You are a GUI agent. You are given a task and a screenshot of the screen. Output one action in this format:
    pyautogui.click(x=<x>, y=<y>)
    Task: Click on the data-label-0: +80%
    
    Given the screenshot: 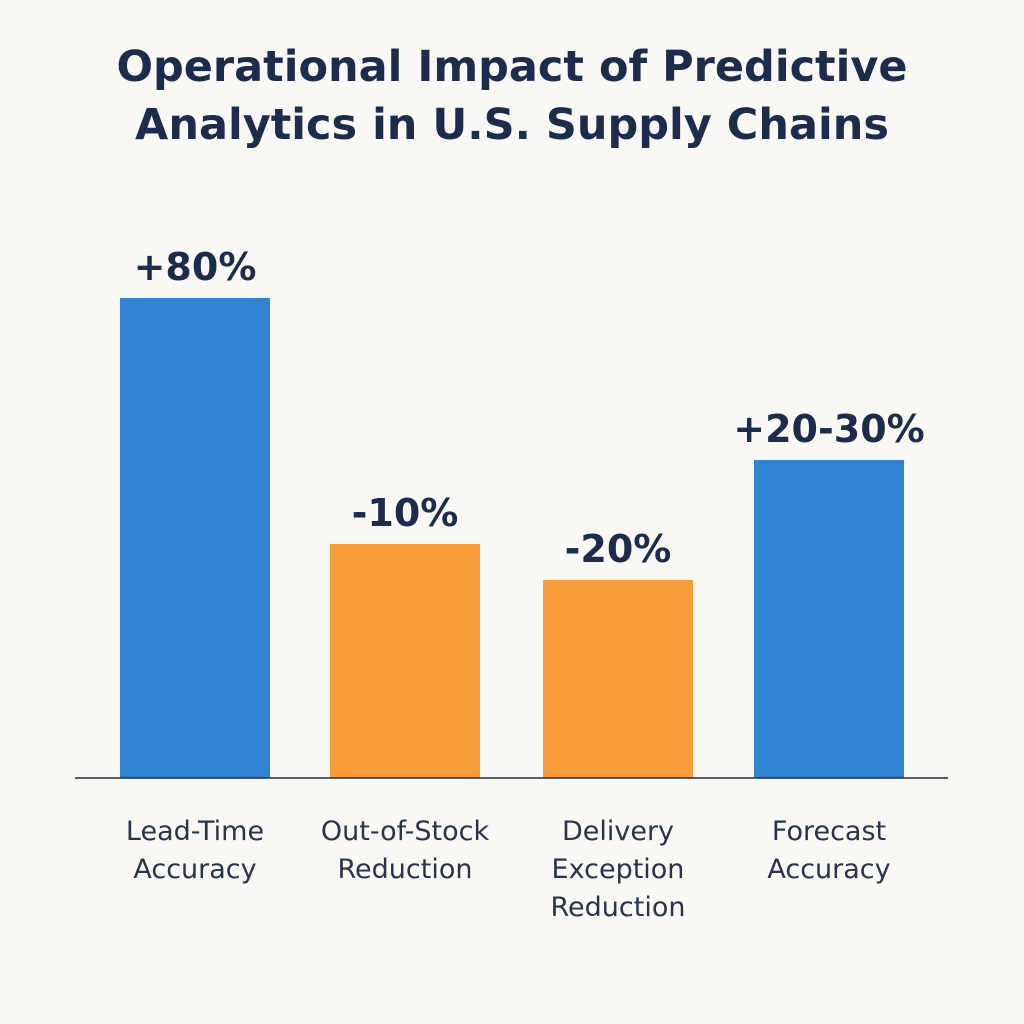 What is the action you would take?
    pyautogui.click(x=195, y=267)
    